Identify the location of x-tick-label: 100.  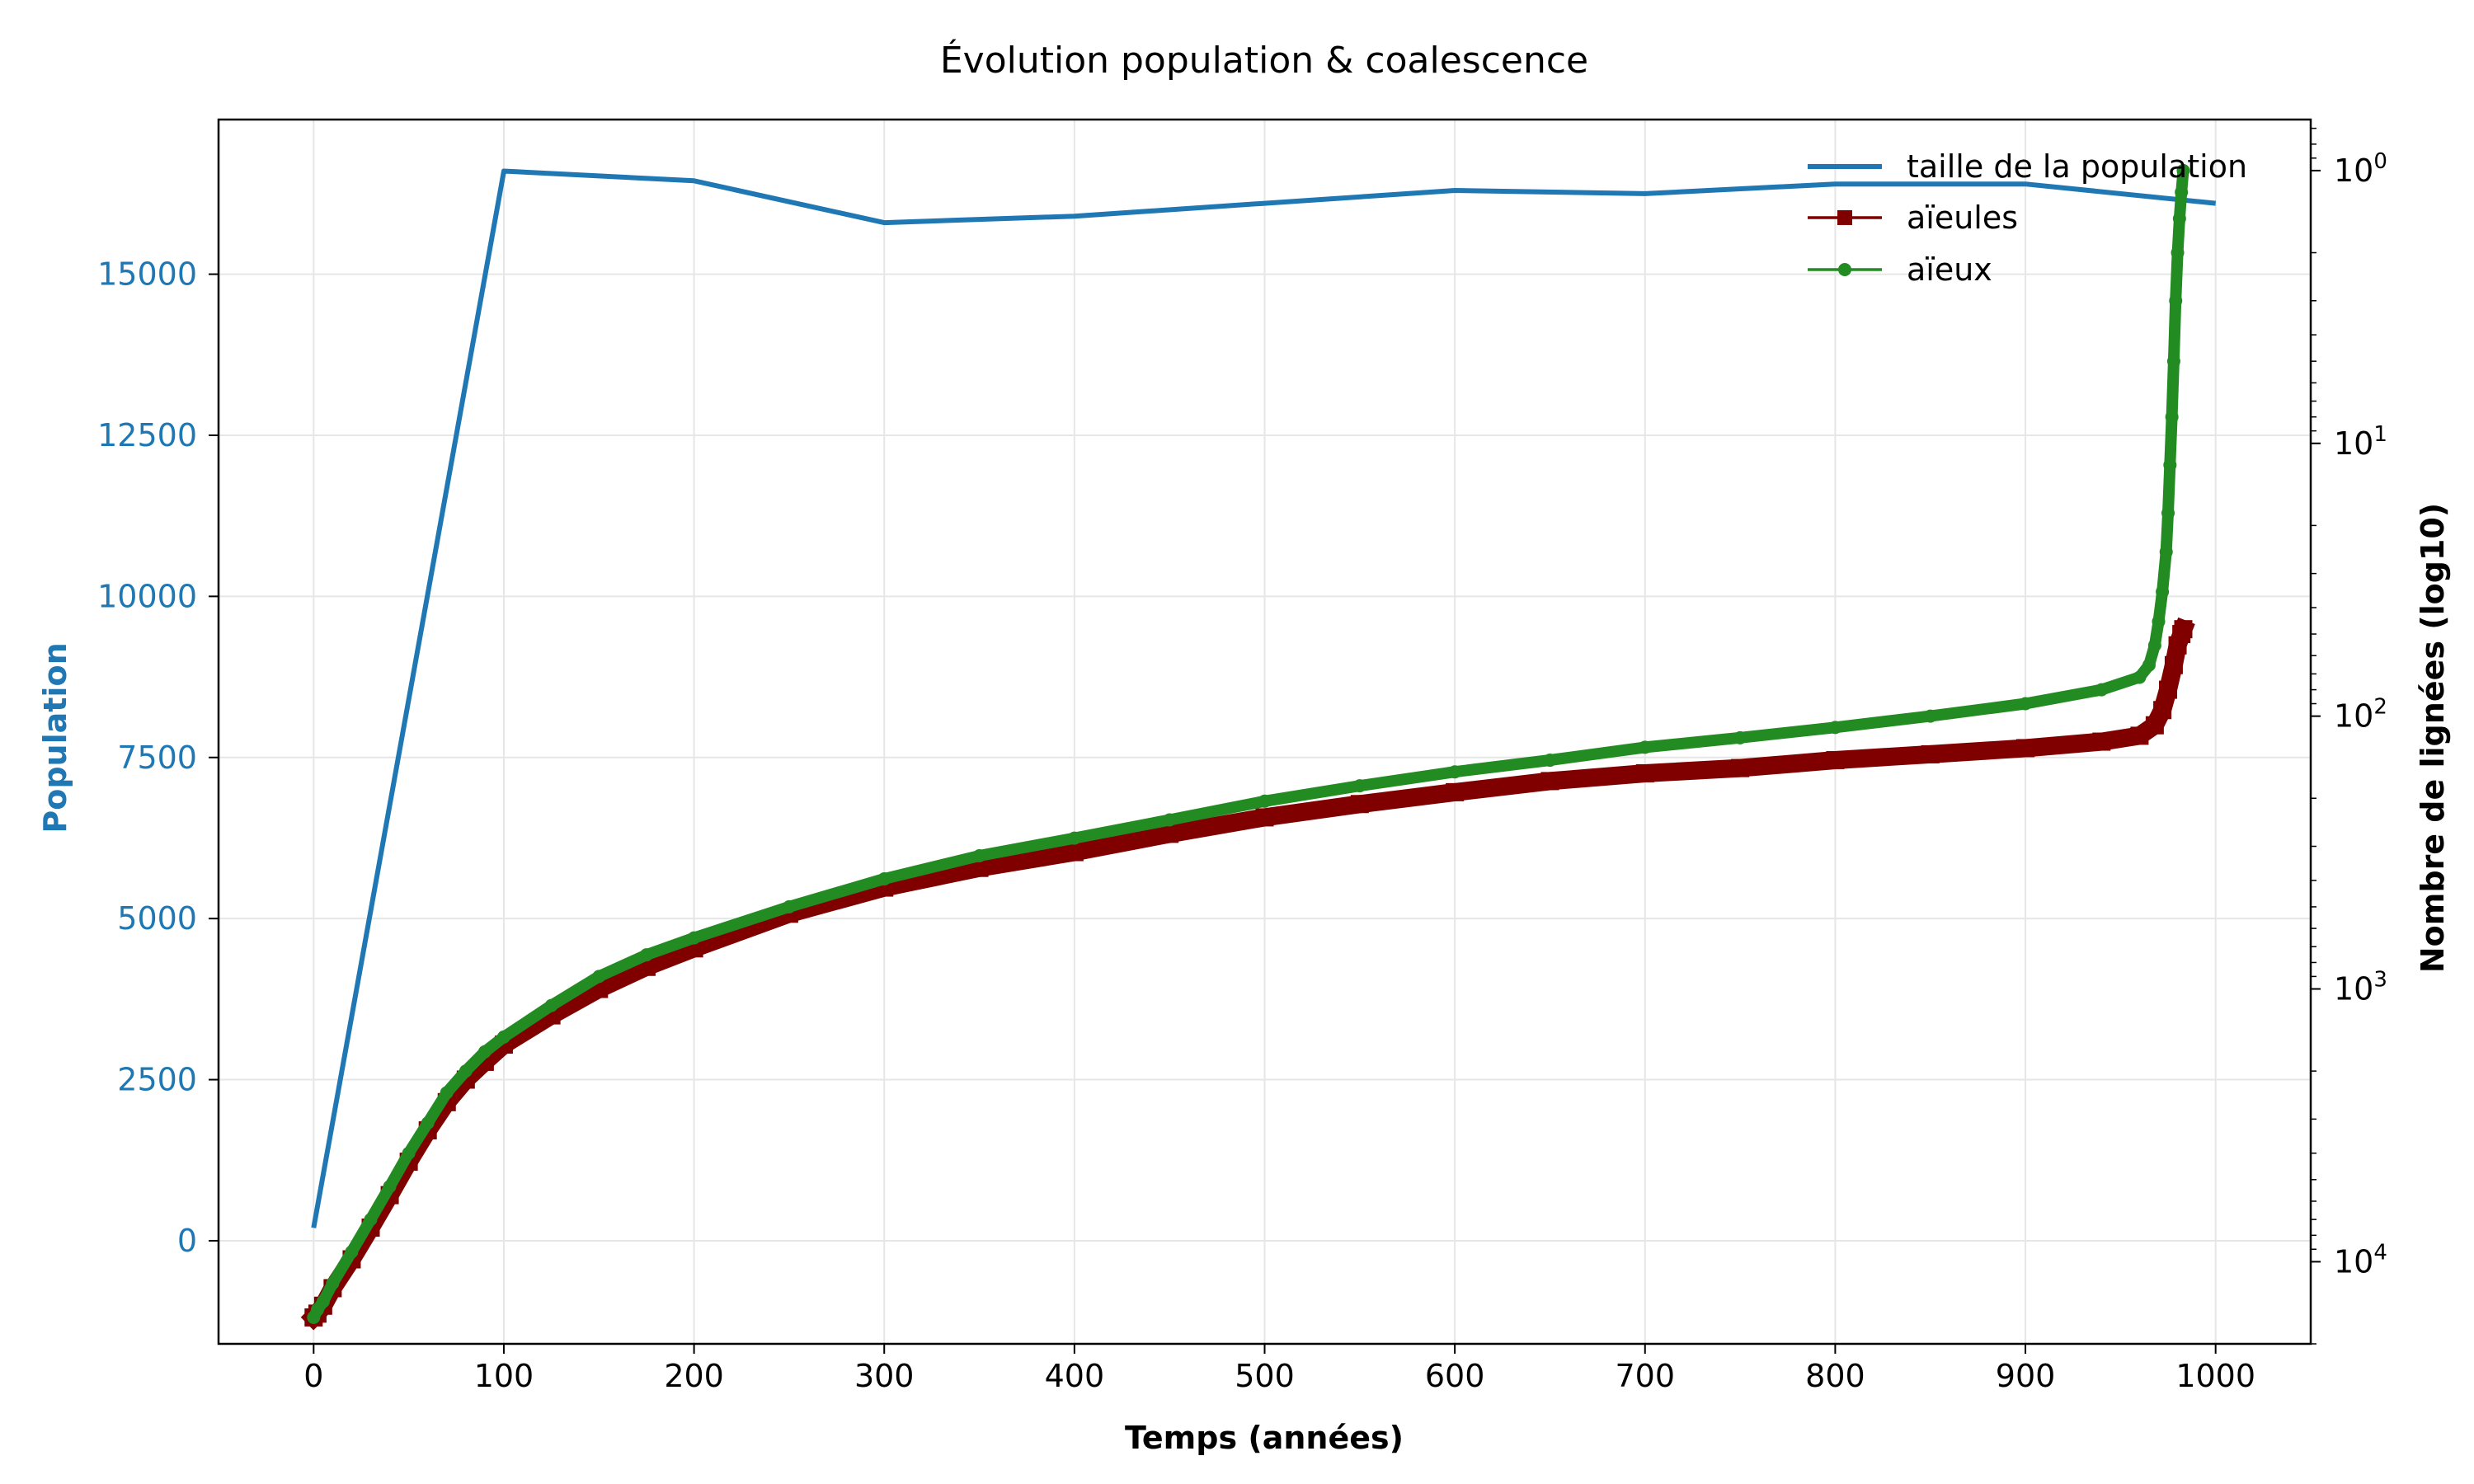
(504, 1376).